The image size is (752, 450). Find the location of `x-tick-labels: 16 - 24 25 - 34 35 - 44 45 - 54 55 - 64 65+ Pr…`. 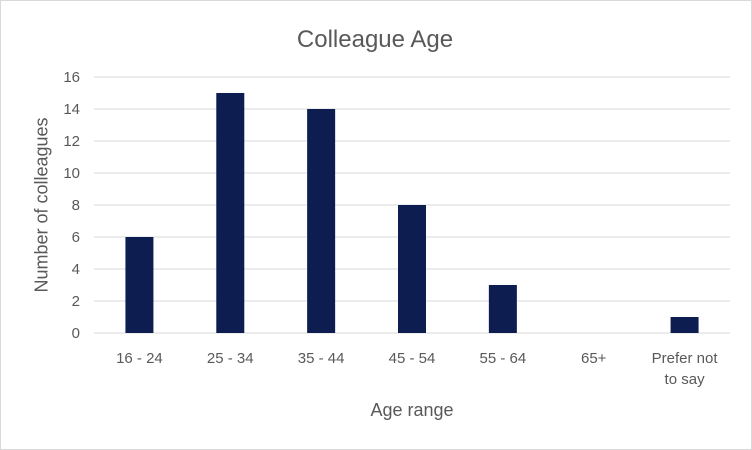

x-tick-labels: 16 - 24 25 - 34 35 - 44 45 - 54 55 - 64 65+ Pr… is located at coordinates (417, 369).